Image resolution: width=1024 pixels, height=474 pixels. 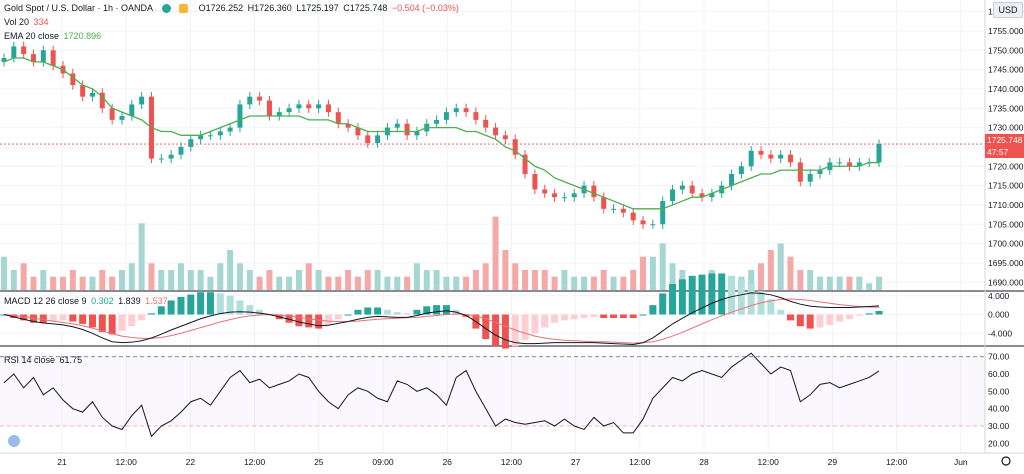 I want to click on rsi-band, so click(x=492, y=391).